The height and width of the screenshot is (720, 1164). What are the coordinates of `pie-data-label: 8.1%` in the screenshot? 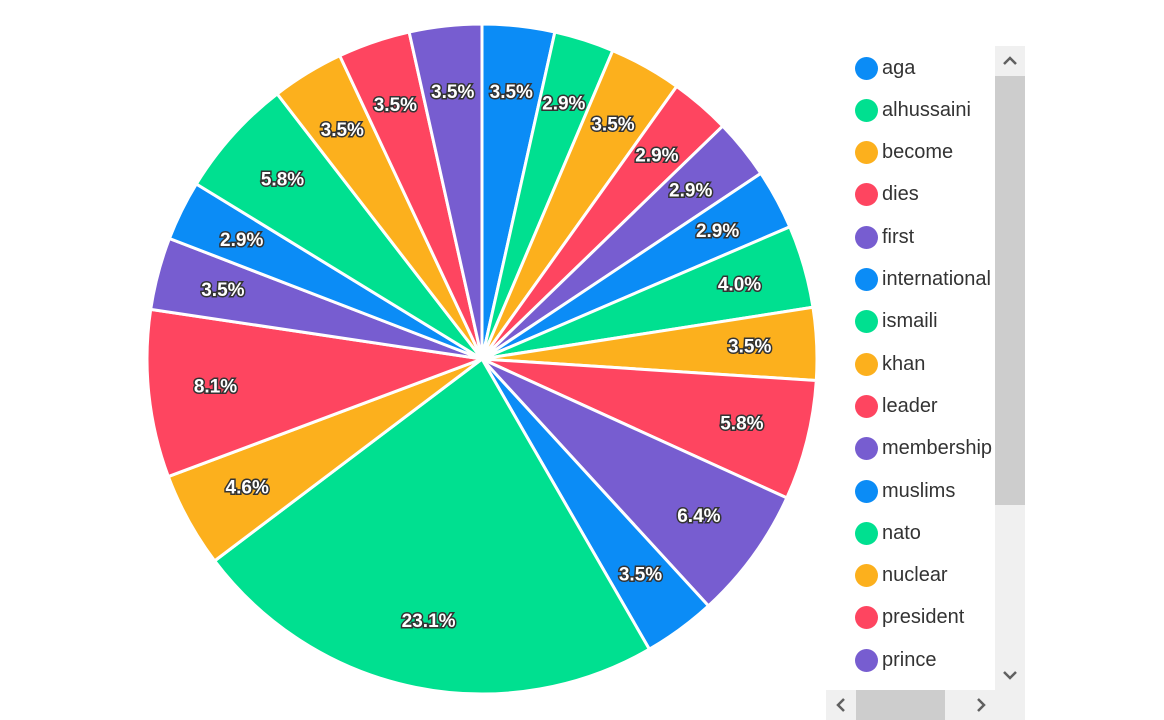 It's located at (215, 387).